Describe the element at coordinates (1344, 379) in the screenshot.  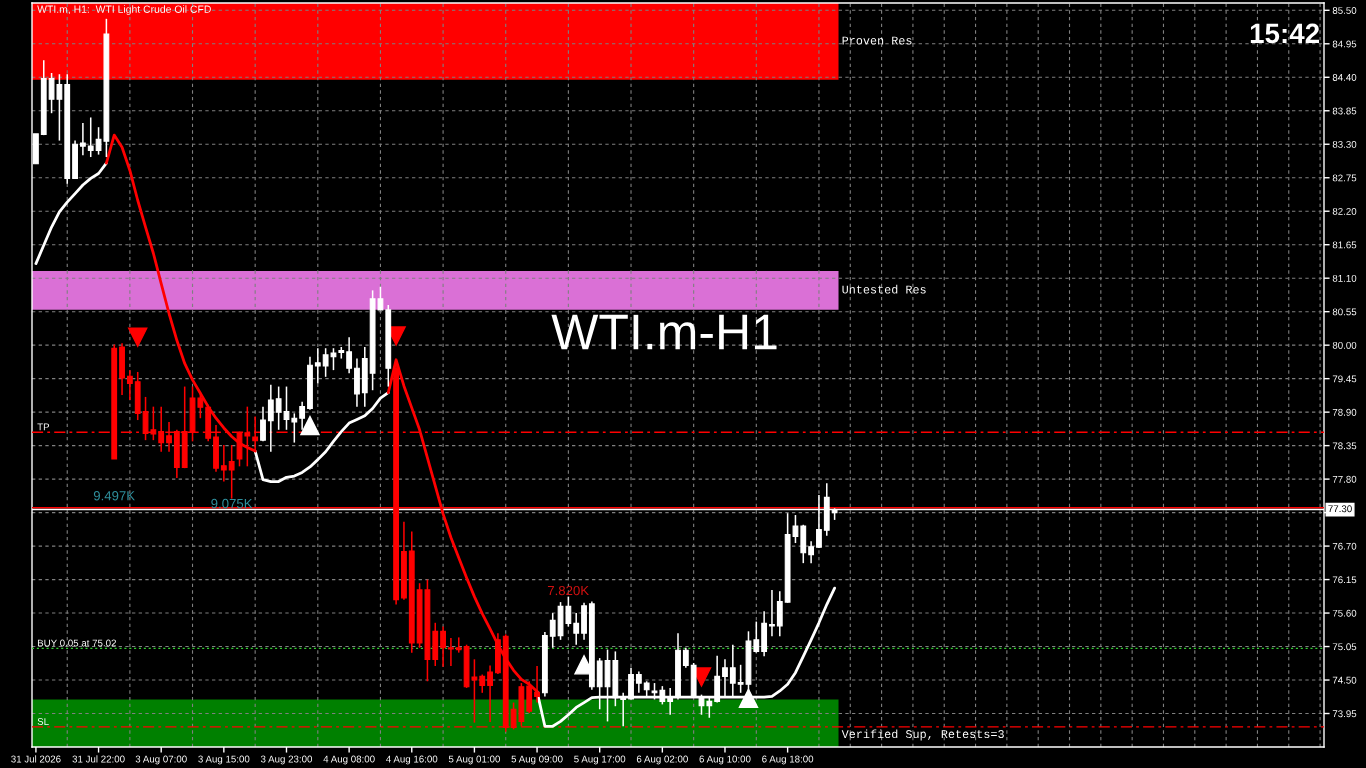
I see `y-tick-label: 79.45` at that location.